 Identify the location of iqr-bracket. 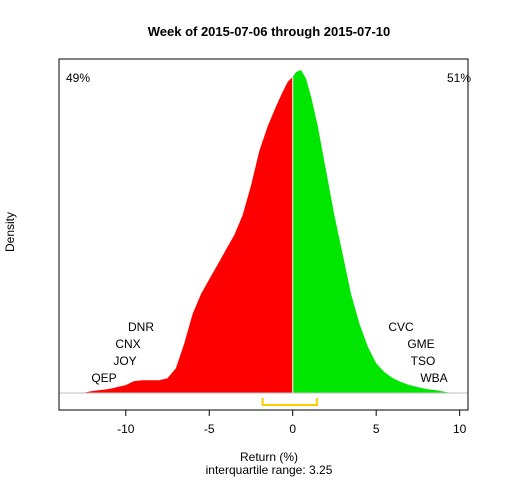
(289, 402).